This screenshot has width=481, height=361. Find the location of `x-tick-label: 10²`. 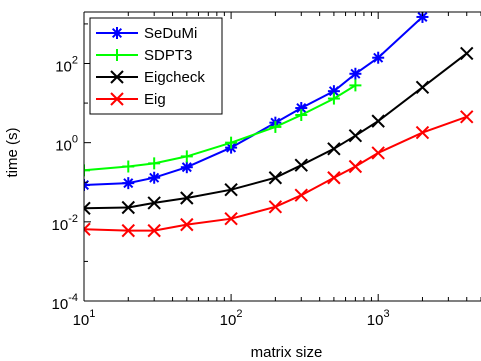

x-tick-label: 10² is located at coordinates (231, 318).